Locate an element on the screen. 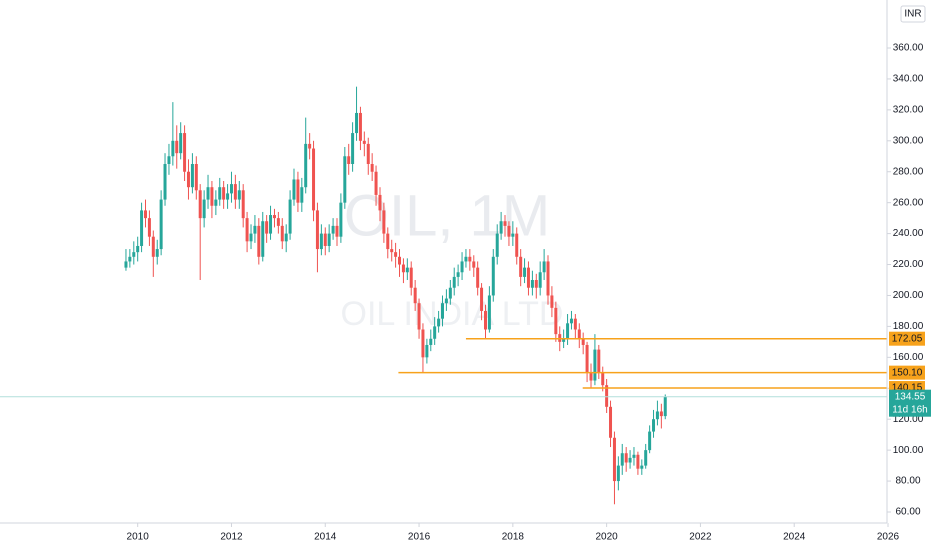  y-tick-label: 60.00 is located at coordinates (907, 512).